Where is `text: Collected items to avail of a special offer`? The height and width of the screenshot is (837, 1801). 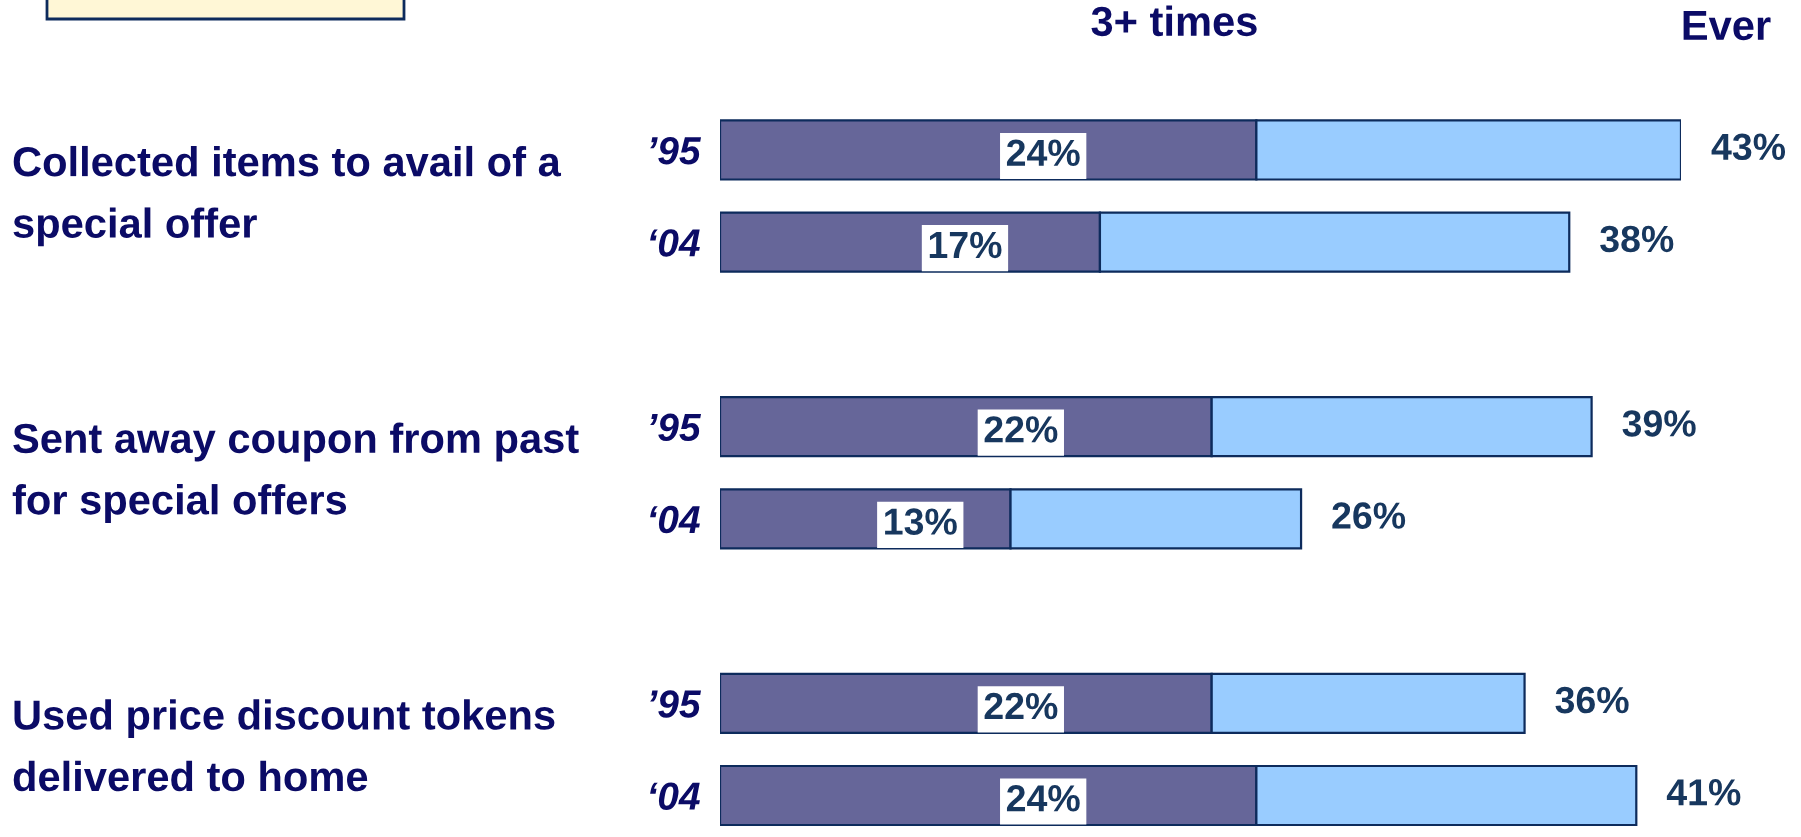
text: Collected items to avail of a special offer is located at coordinates (287, 196).